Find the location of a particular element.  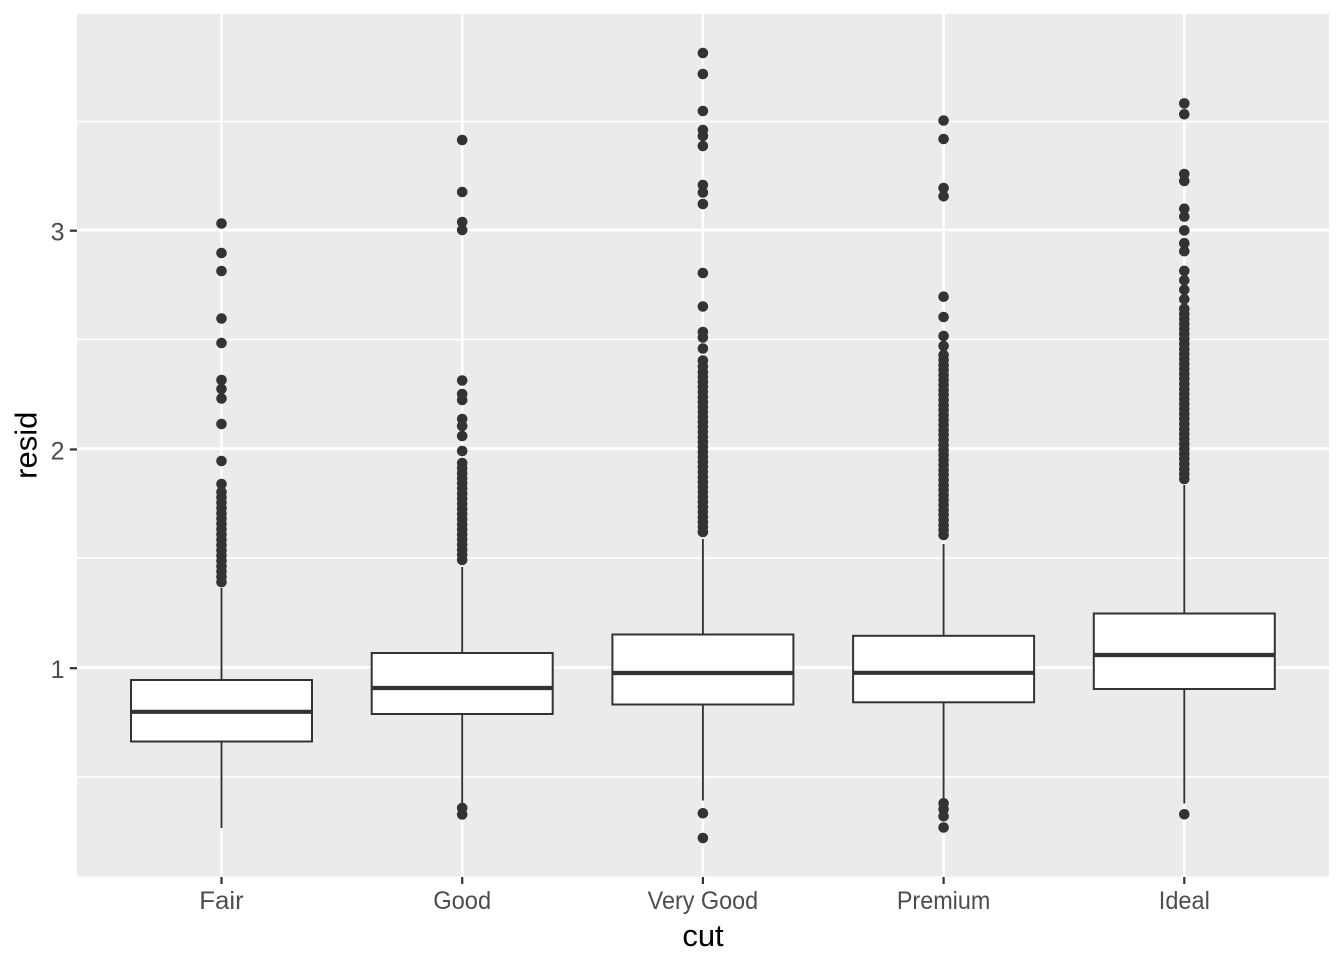

svg-text: Very Good is located at coordinates (703, 901).